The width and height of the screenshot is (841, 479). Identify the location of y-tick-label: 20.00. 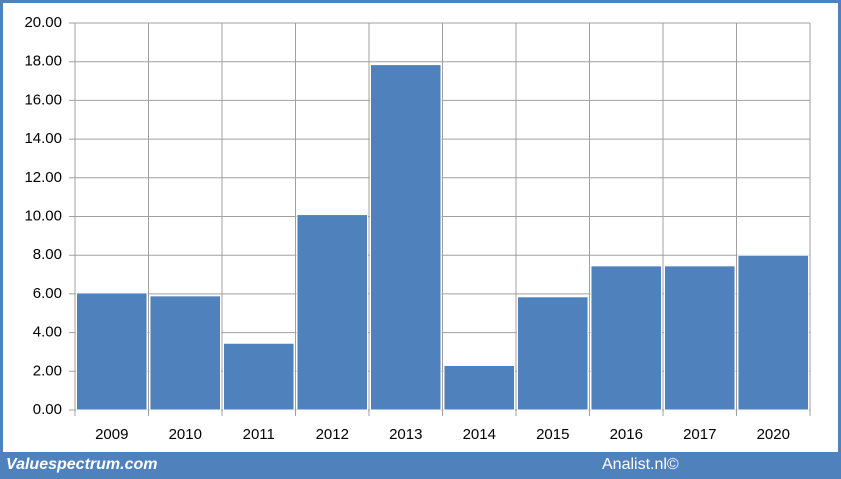
(43, 22).